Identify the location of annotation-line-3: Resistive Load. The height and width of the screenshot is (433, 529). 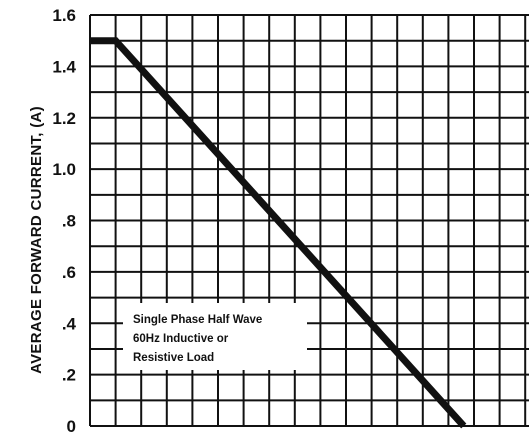
(173, 358).